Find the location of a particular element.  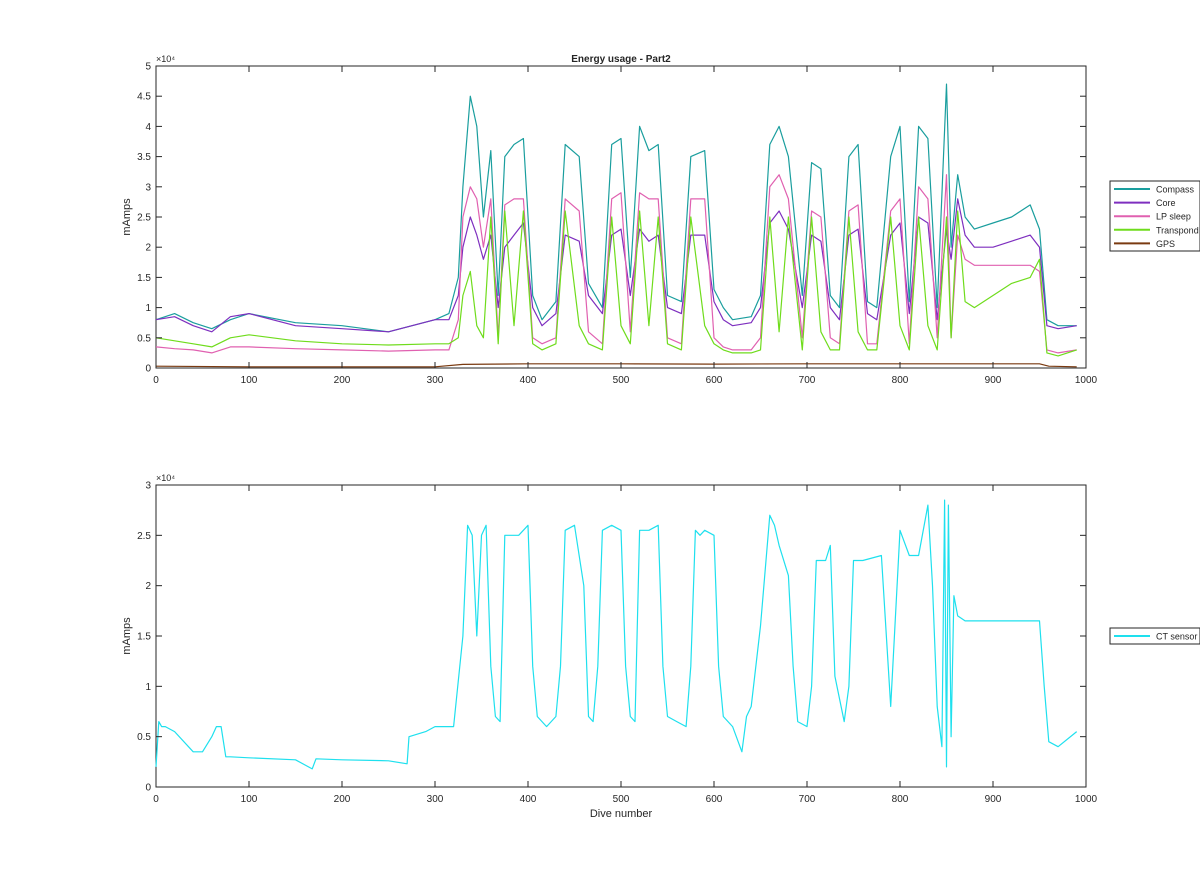

y-tick-label: 5 is located at coordinates (148, 67).